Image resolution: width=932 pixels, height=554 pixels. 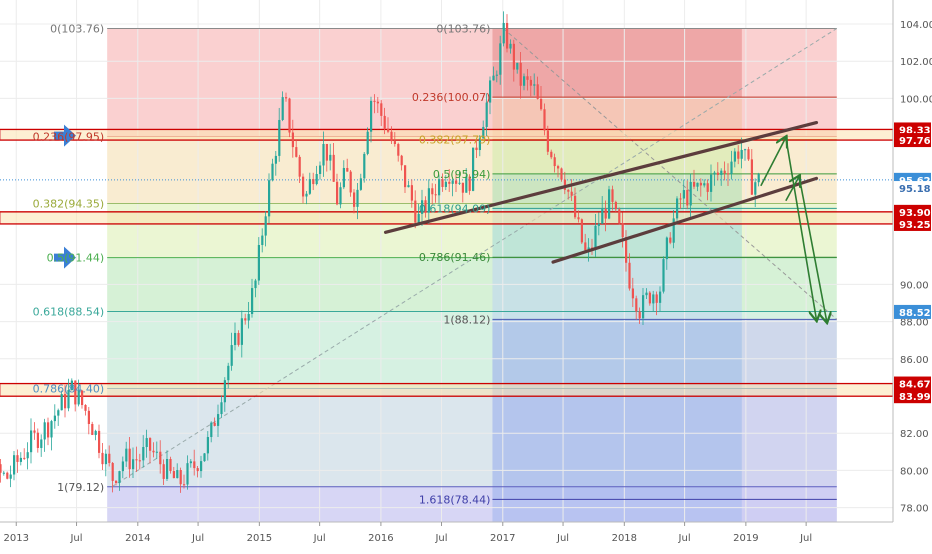 What do you see at coordinates (914, 285) in the screenshot?
I see `y-tick-label: 90.00` at bounding box center [914, 285].